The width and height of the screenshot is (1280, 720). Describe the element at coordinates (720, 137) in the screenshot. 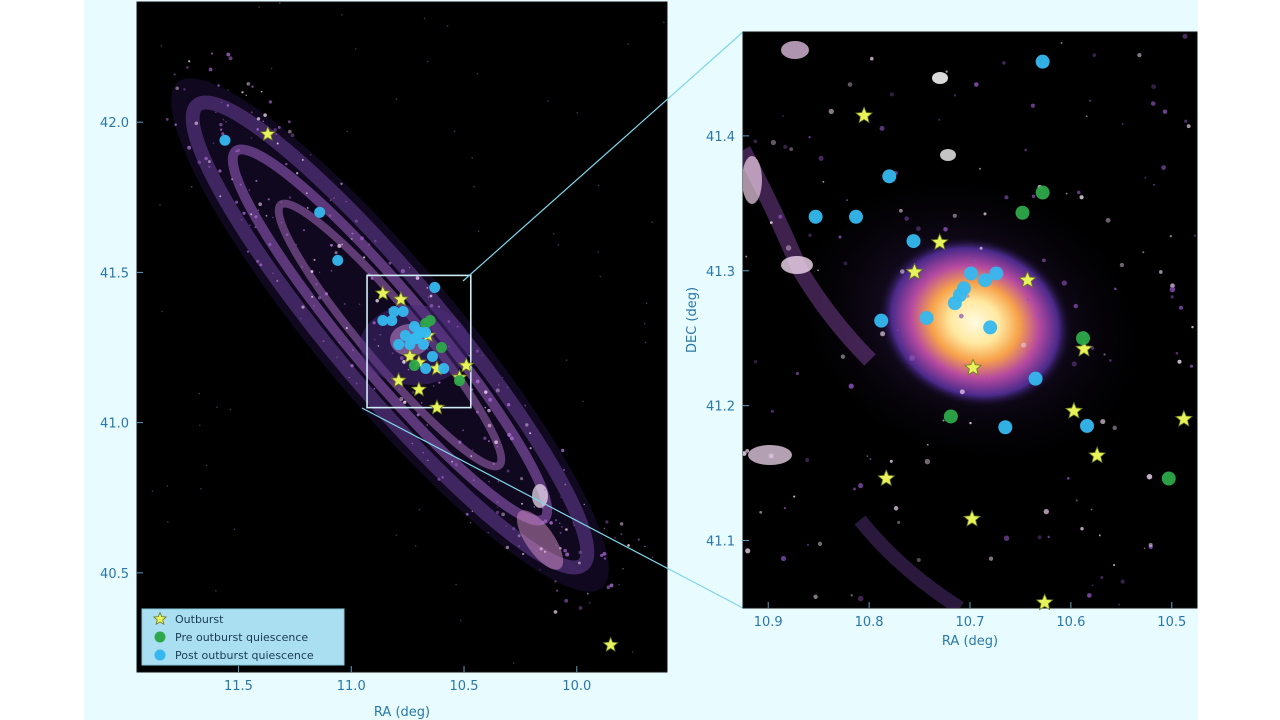

I see `y-tick-label: 41.4` at that location.